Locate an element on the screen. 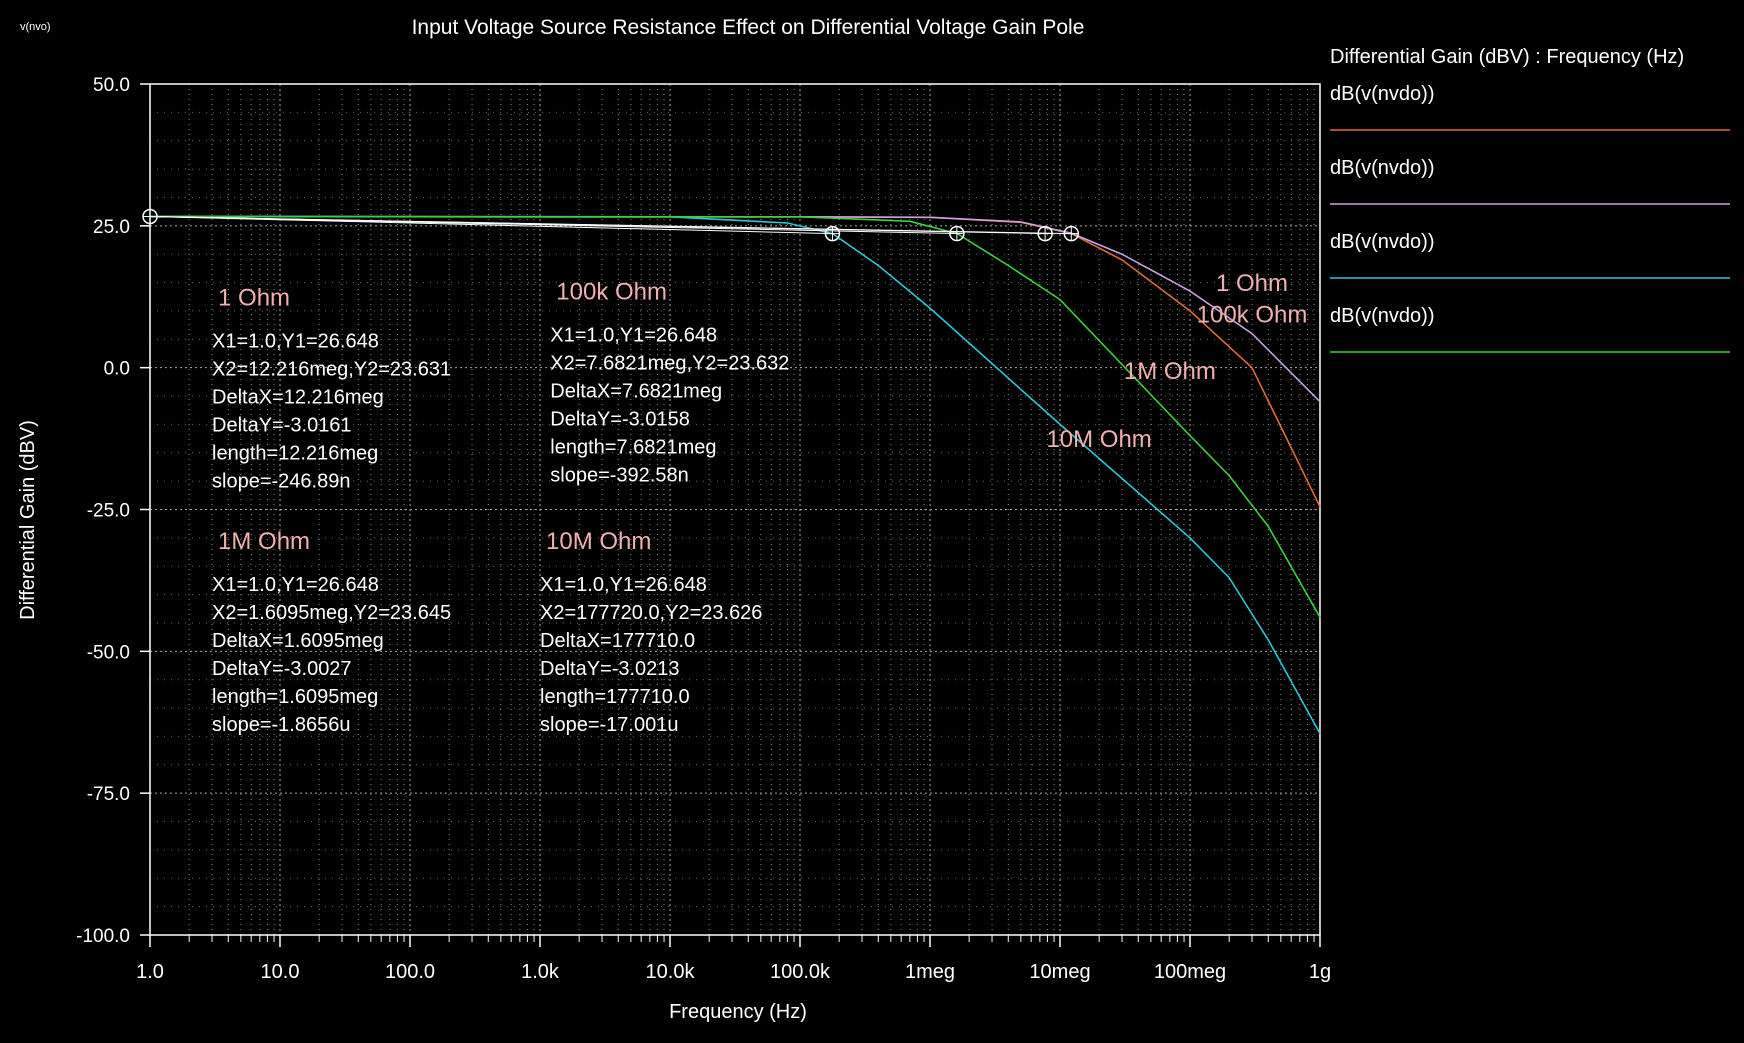 This screenshot has height=1043, width=1744. annotation-line: DeltaX=7.6821meg is located at coordinates (636, 392).